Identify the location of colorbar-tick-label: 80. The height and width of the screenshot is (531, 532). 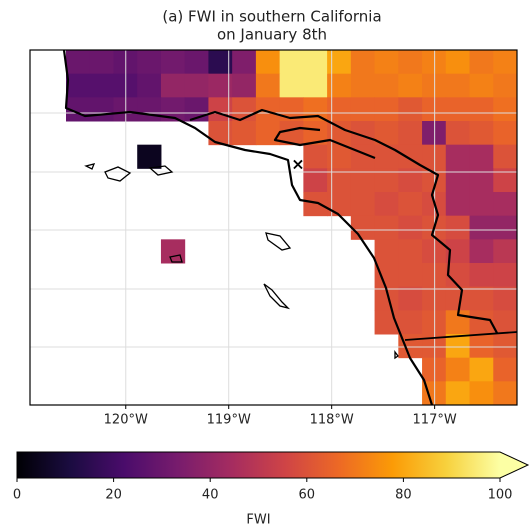
(403, 495).